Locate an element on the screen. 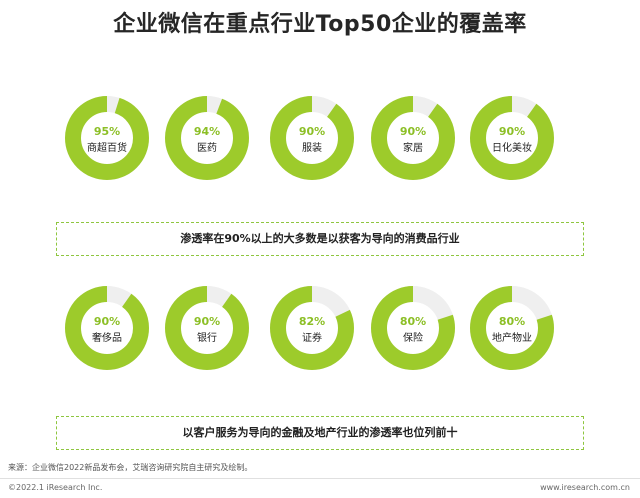  donut-value-label: 94% is located at coordinates (207, 131).